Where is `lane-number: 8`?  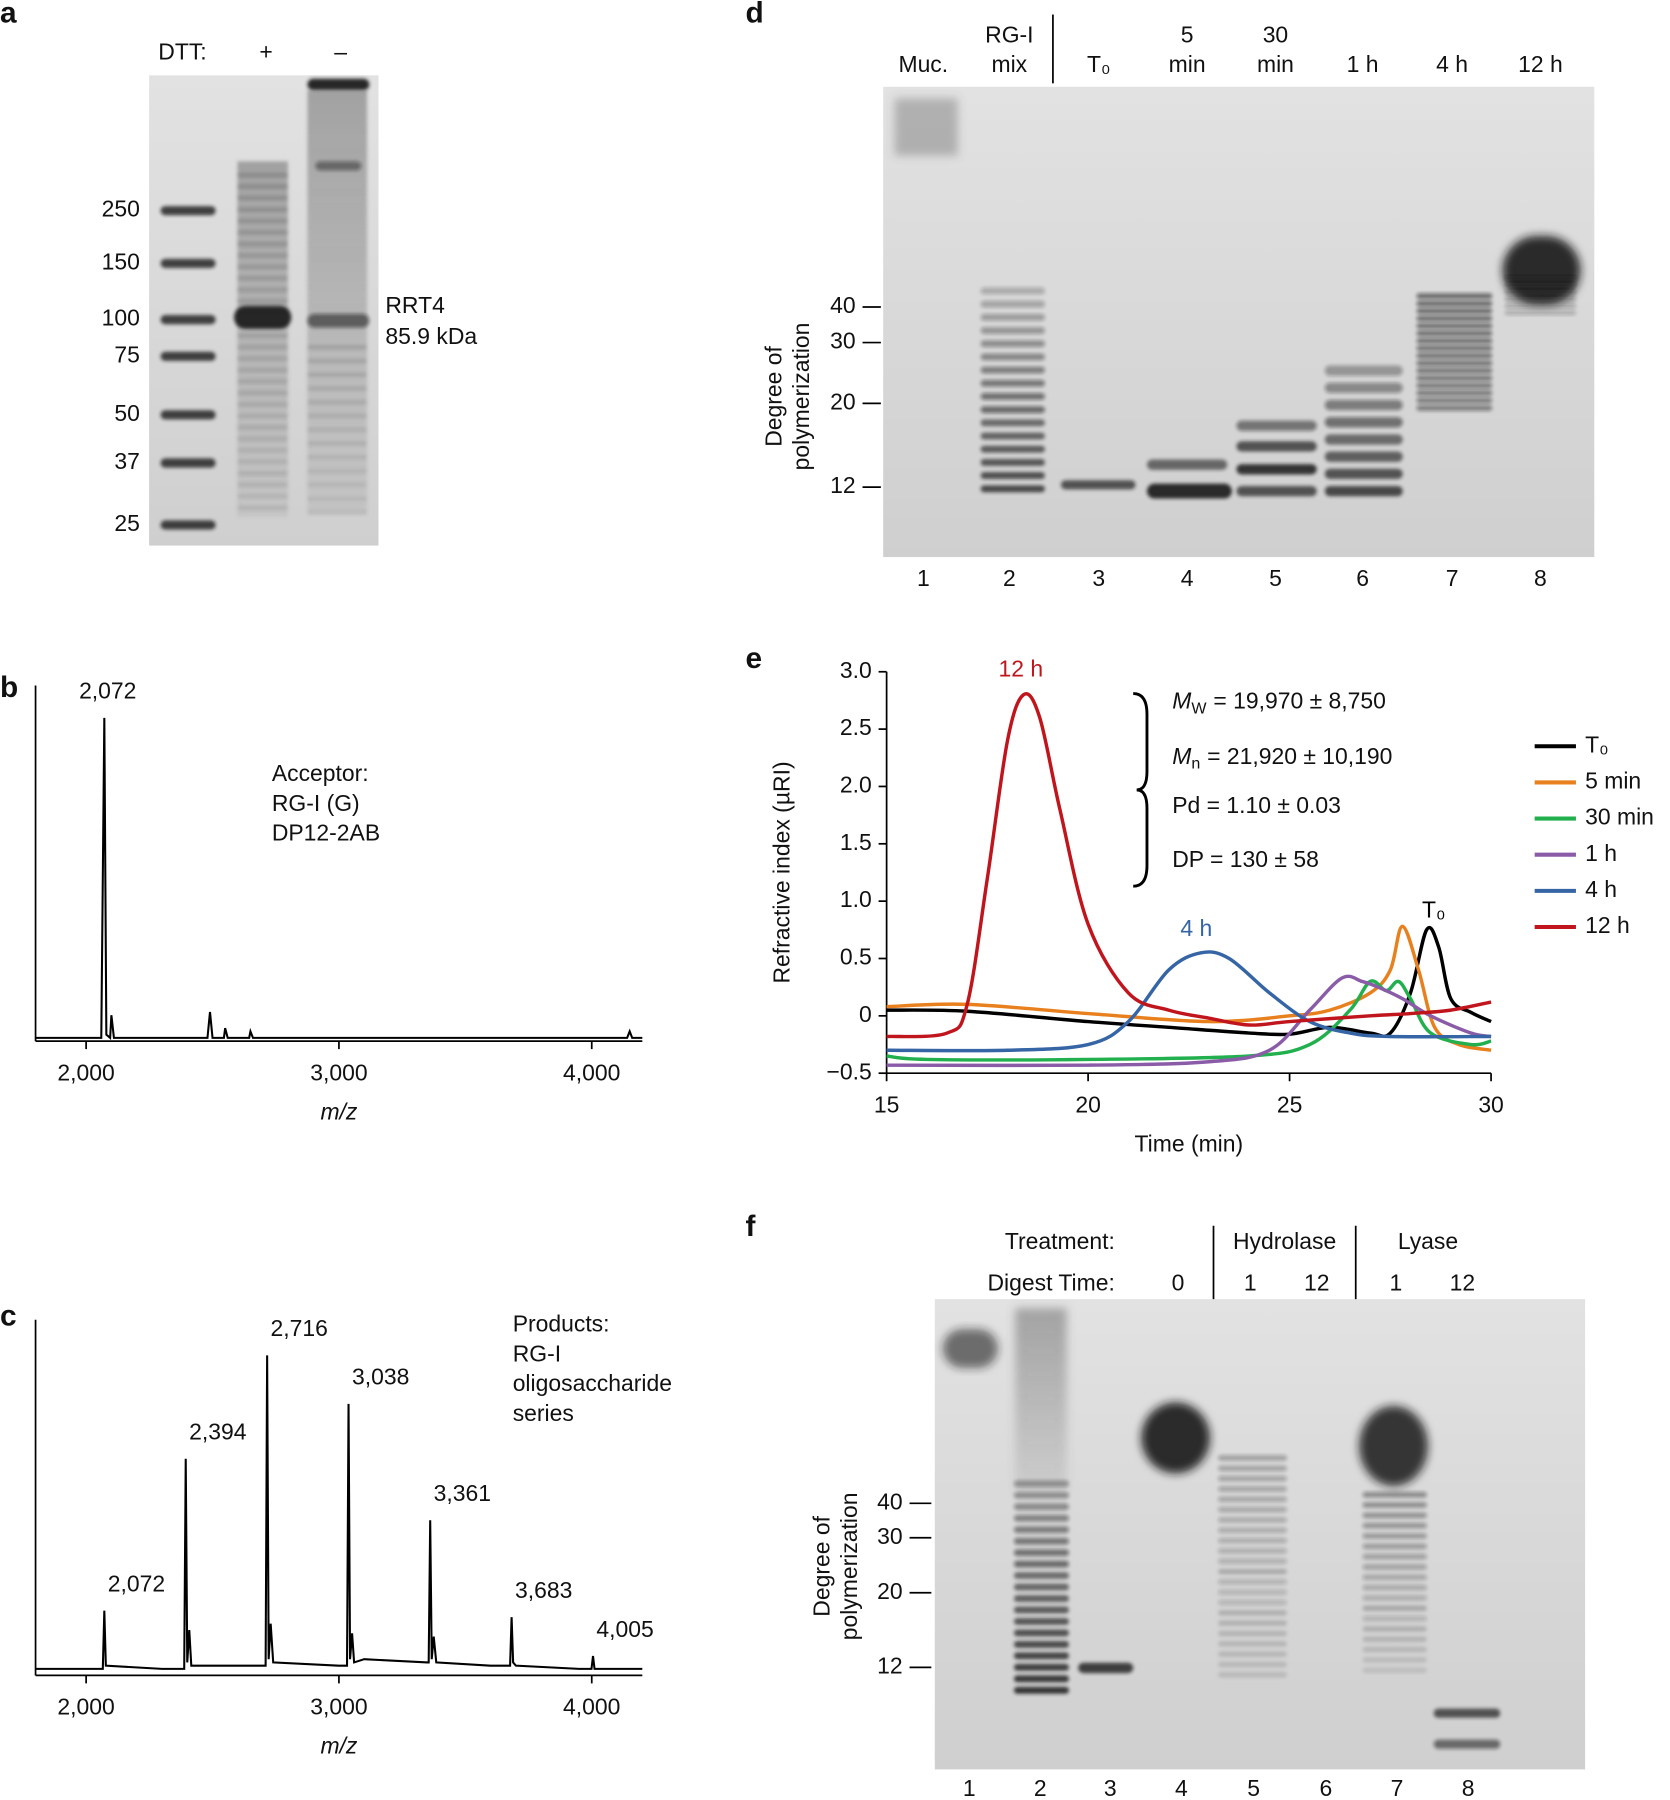 lane-number: 8 is located at coordinates (1468, 1787).